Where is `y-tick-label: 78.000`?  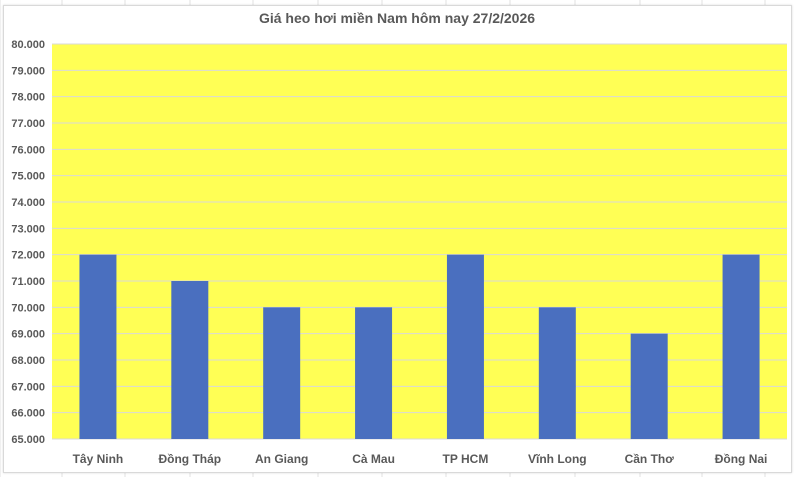
y-tick-label: 78.000 is located at coordinates (28, 98).